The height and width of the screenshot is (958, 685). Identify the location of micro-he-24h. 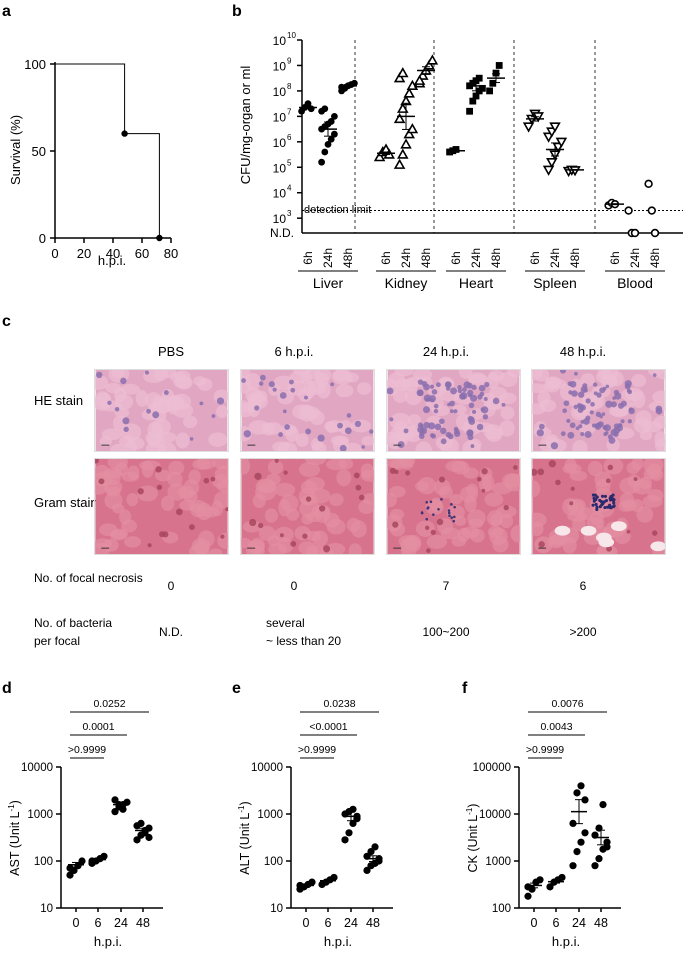
(453, 410).